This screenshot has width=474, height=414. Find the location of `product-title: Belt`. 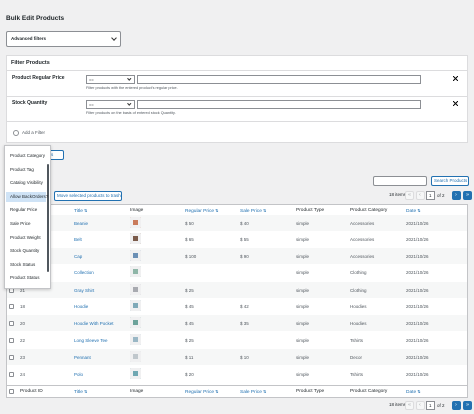

product-title: Belt is located at coordinates (78, 239).